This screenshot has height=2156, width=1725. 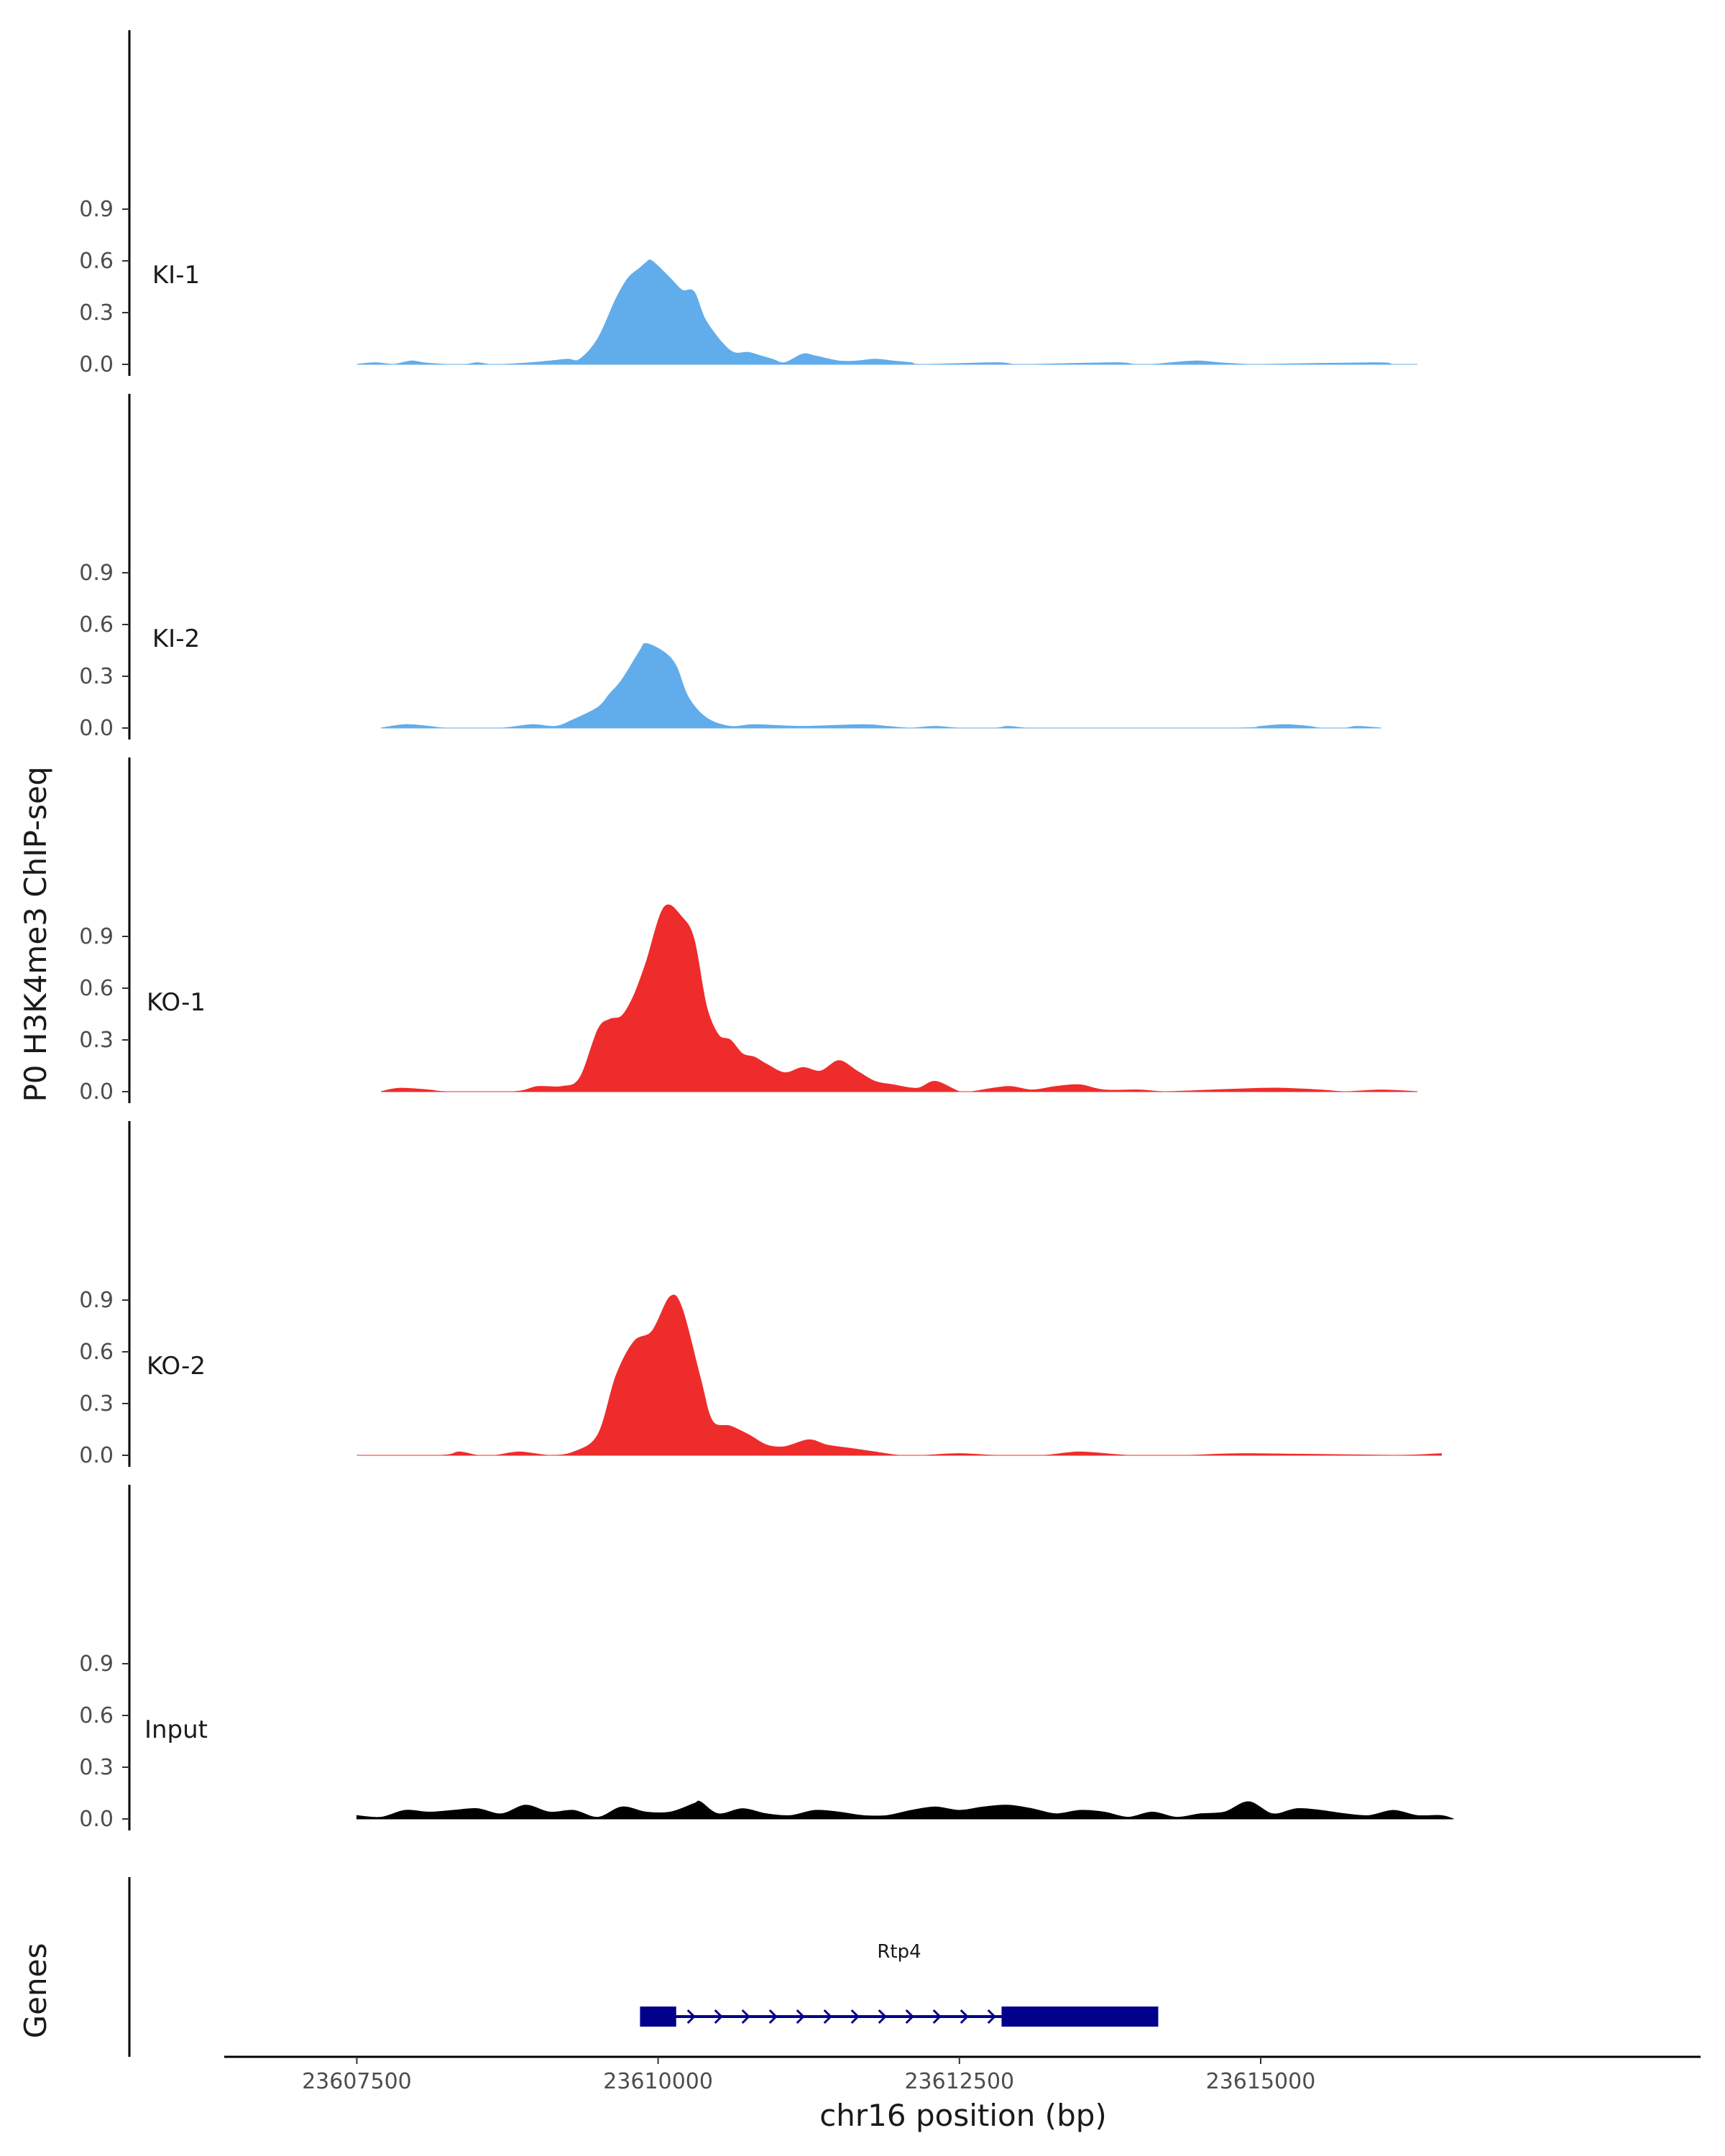 I want to click on track-input: 0.0 0.3 0.6 0.9 Input, so click(x=766, y=1658).